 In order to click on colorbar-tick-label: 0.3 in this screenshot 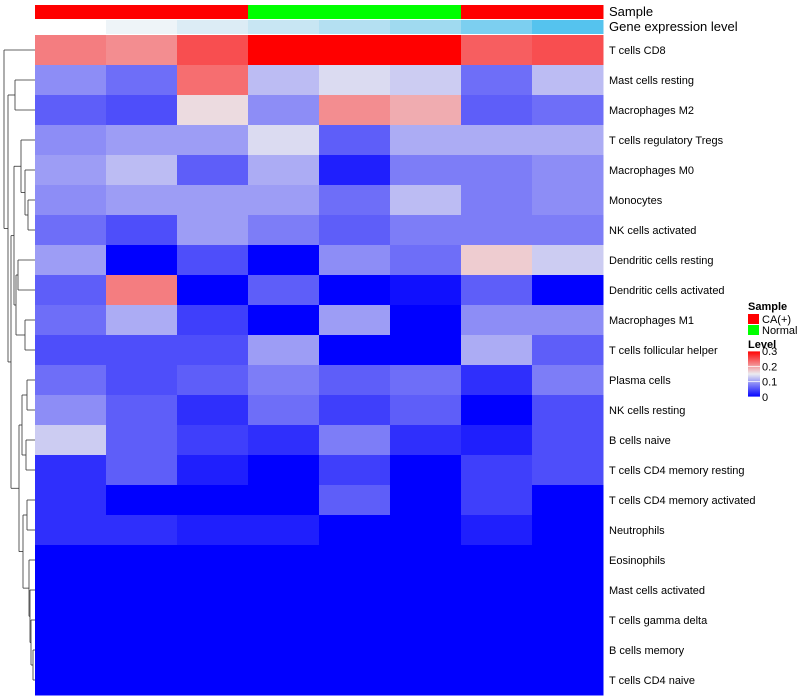, I will do `click(769, 352)`.